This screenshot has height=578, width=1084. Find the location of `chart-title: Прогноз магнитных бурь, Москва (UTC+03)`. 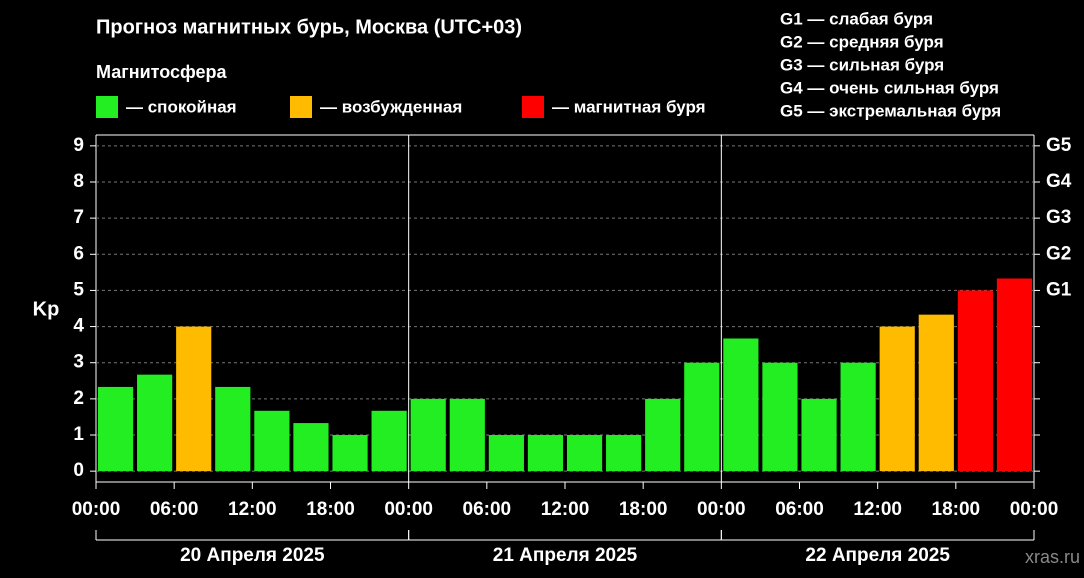

chart-title: Прогноз магнитных бурь, Москва (UTC+03) is located at coordinates (309, 27).